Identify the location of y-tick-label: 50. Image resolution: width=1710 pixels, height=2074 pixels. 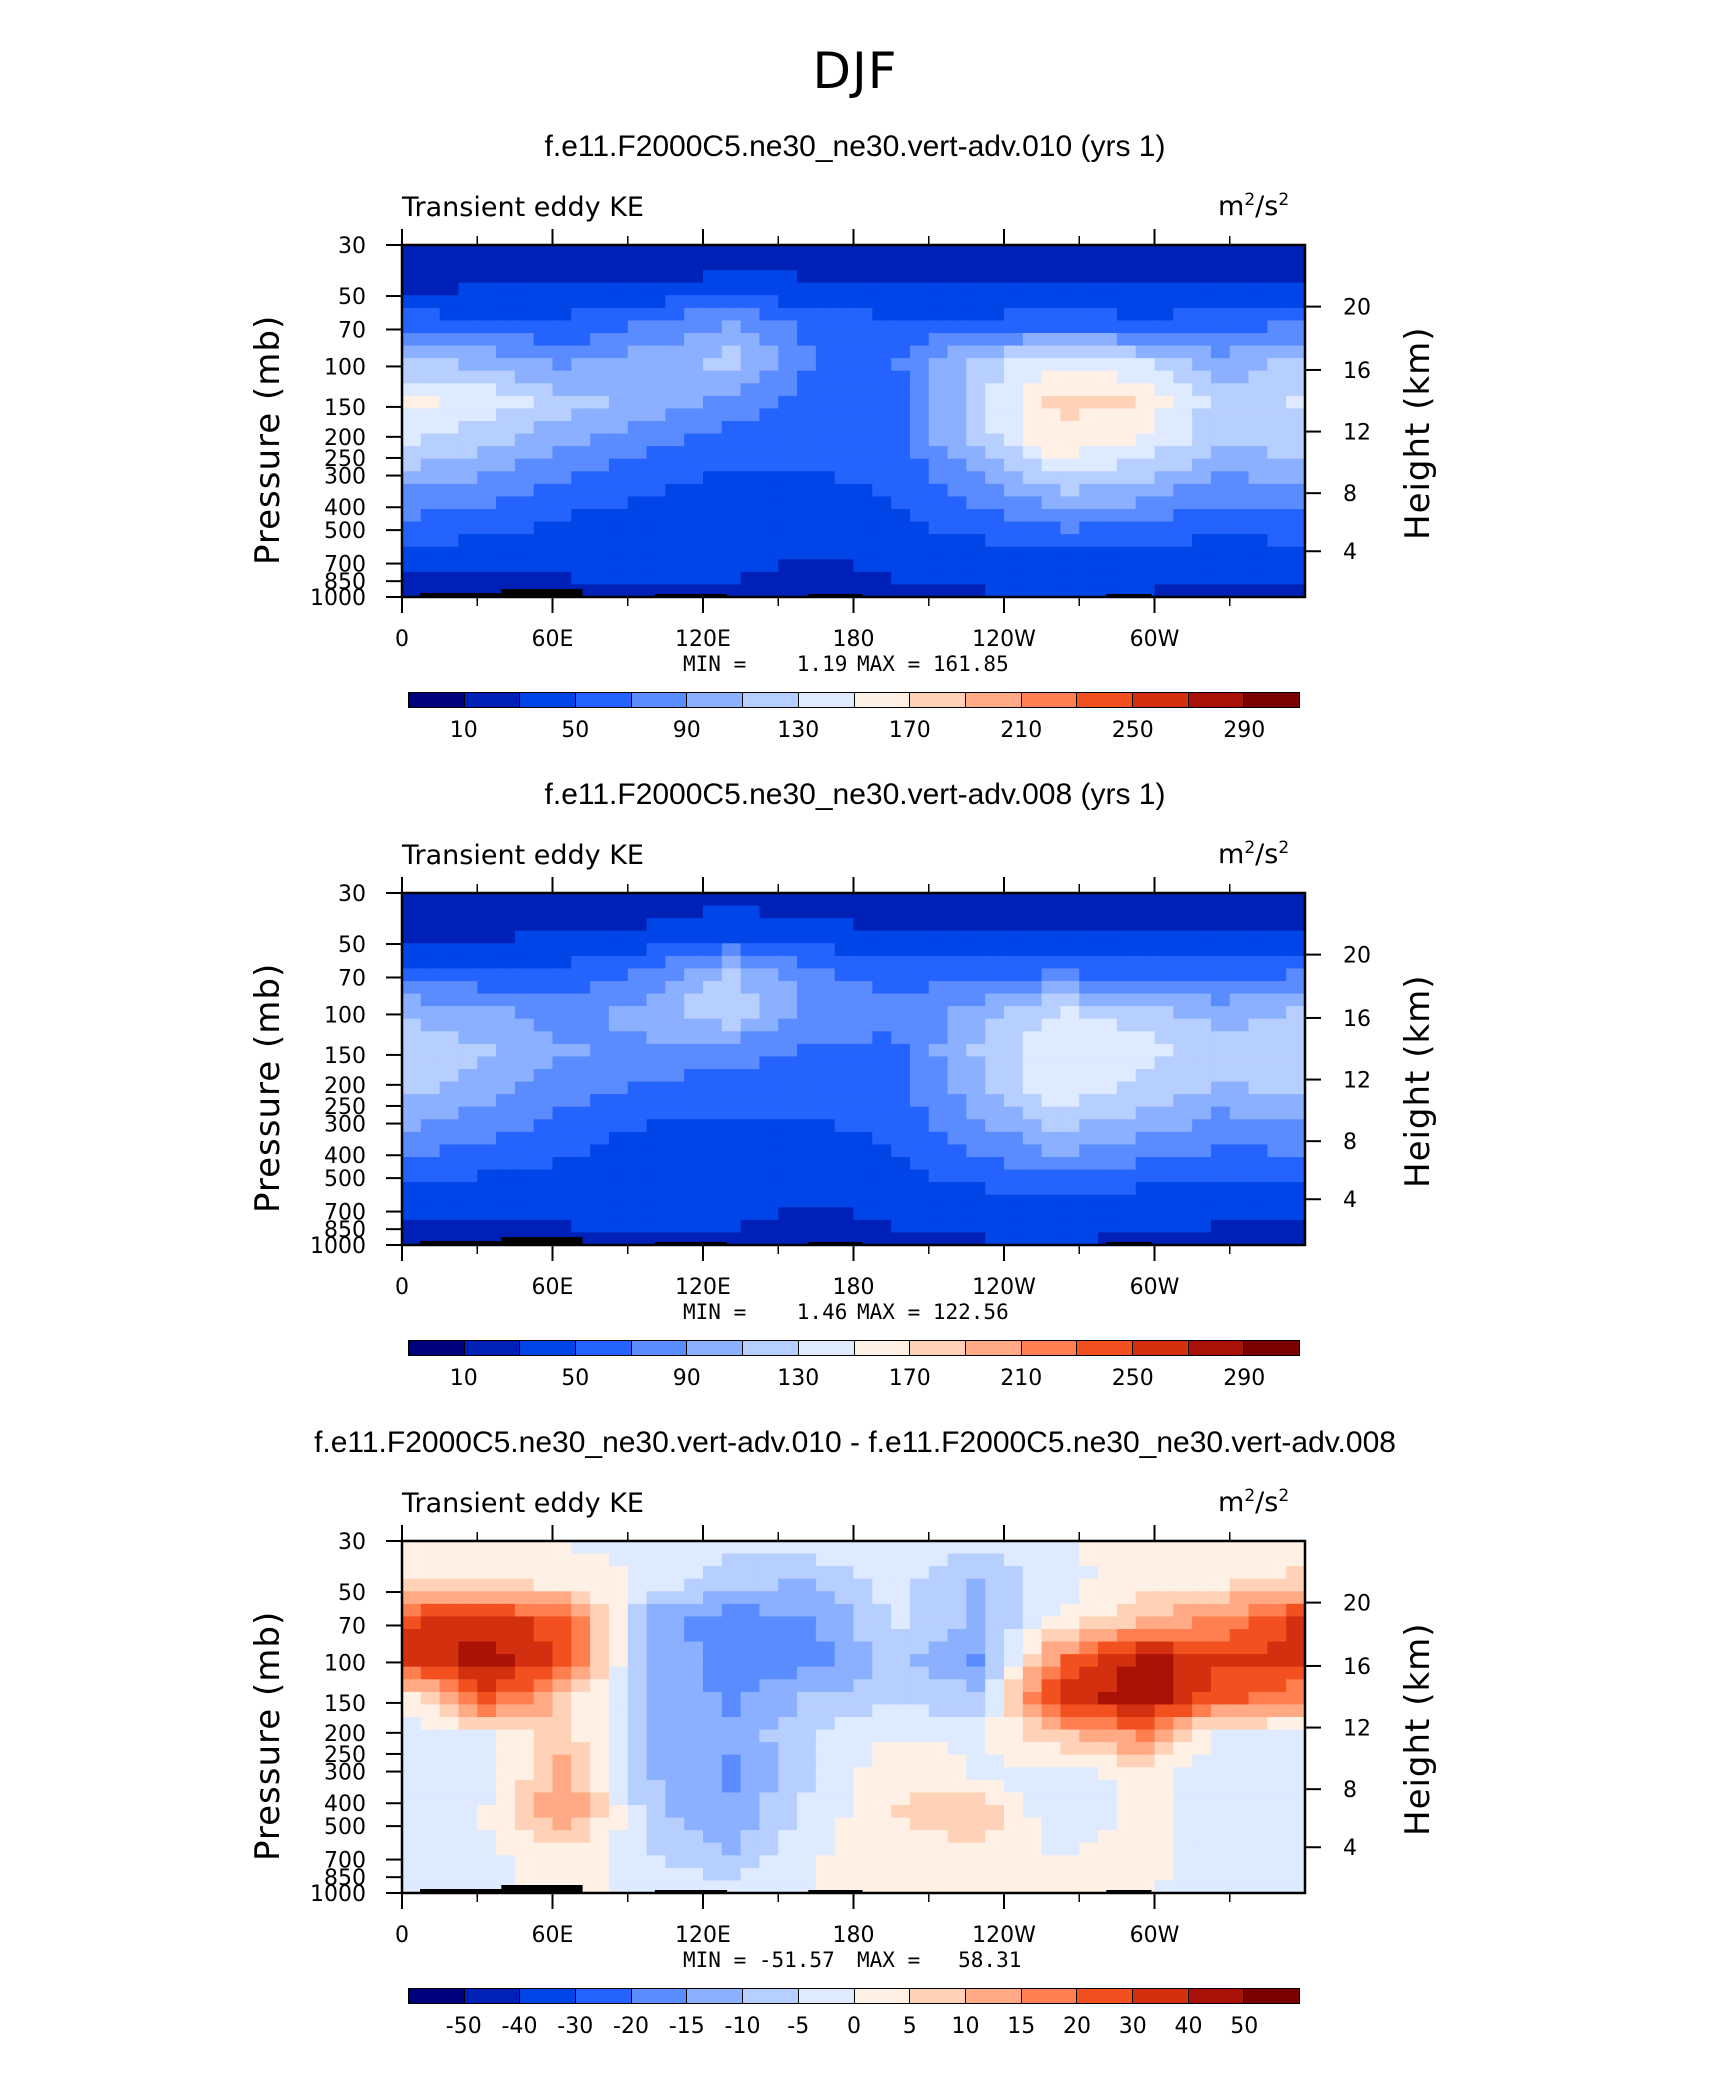
(352, 1593).